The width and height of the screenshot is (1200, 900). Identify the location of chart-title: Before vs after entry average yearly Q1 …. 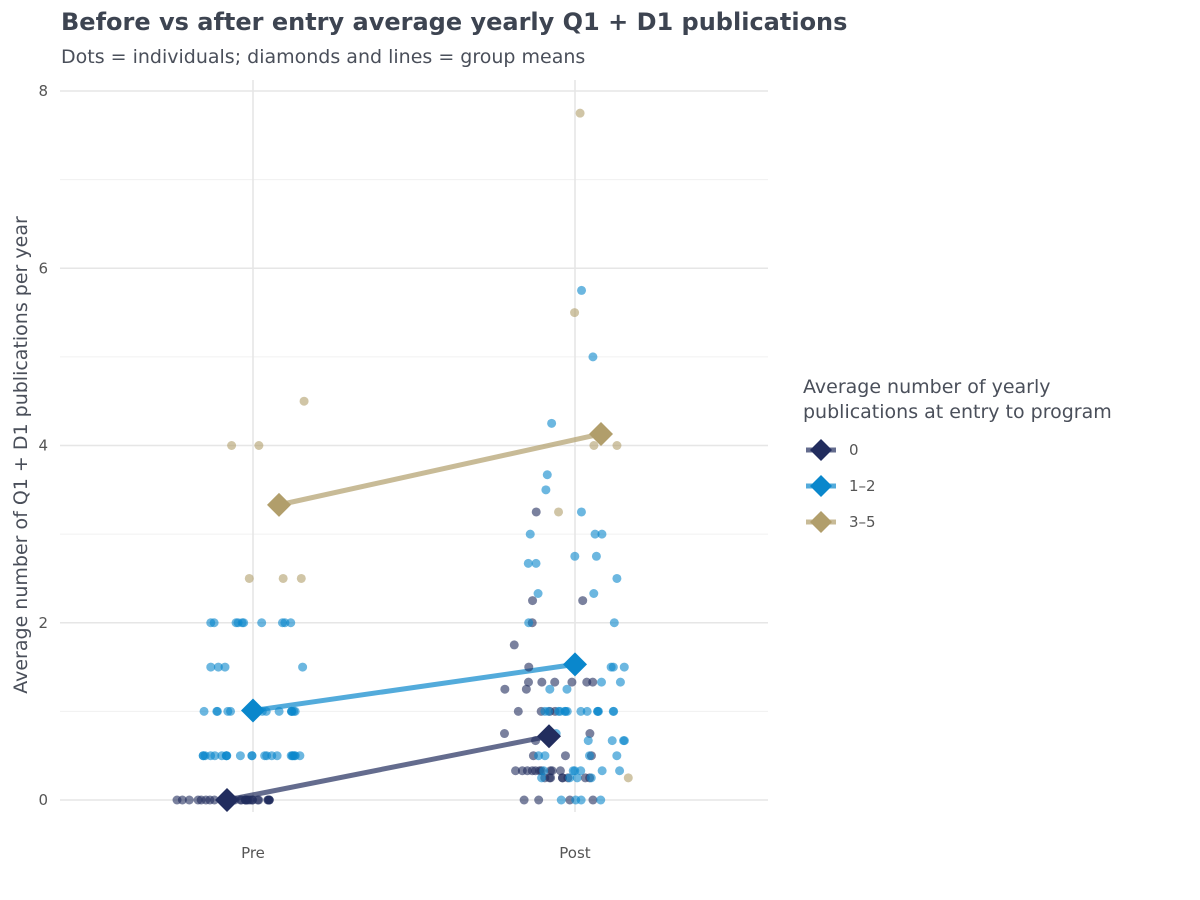
(454, 22).